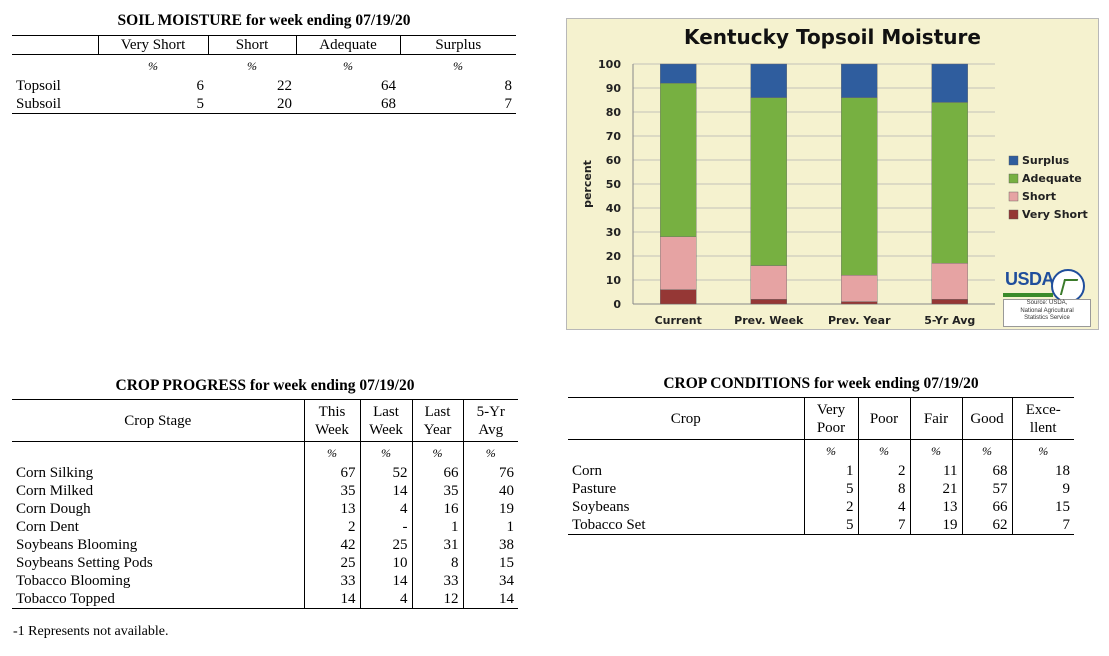 This screenshot has width=1109, height=656. I want to click on source-line: Source: USDA,, so click(1047, 303).